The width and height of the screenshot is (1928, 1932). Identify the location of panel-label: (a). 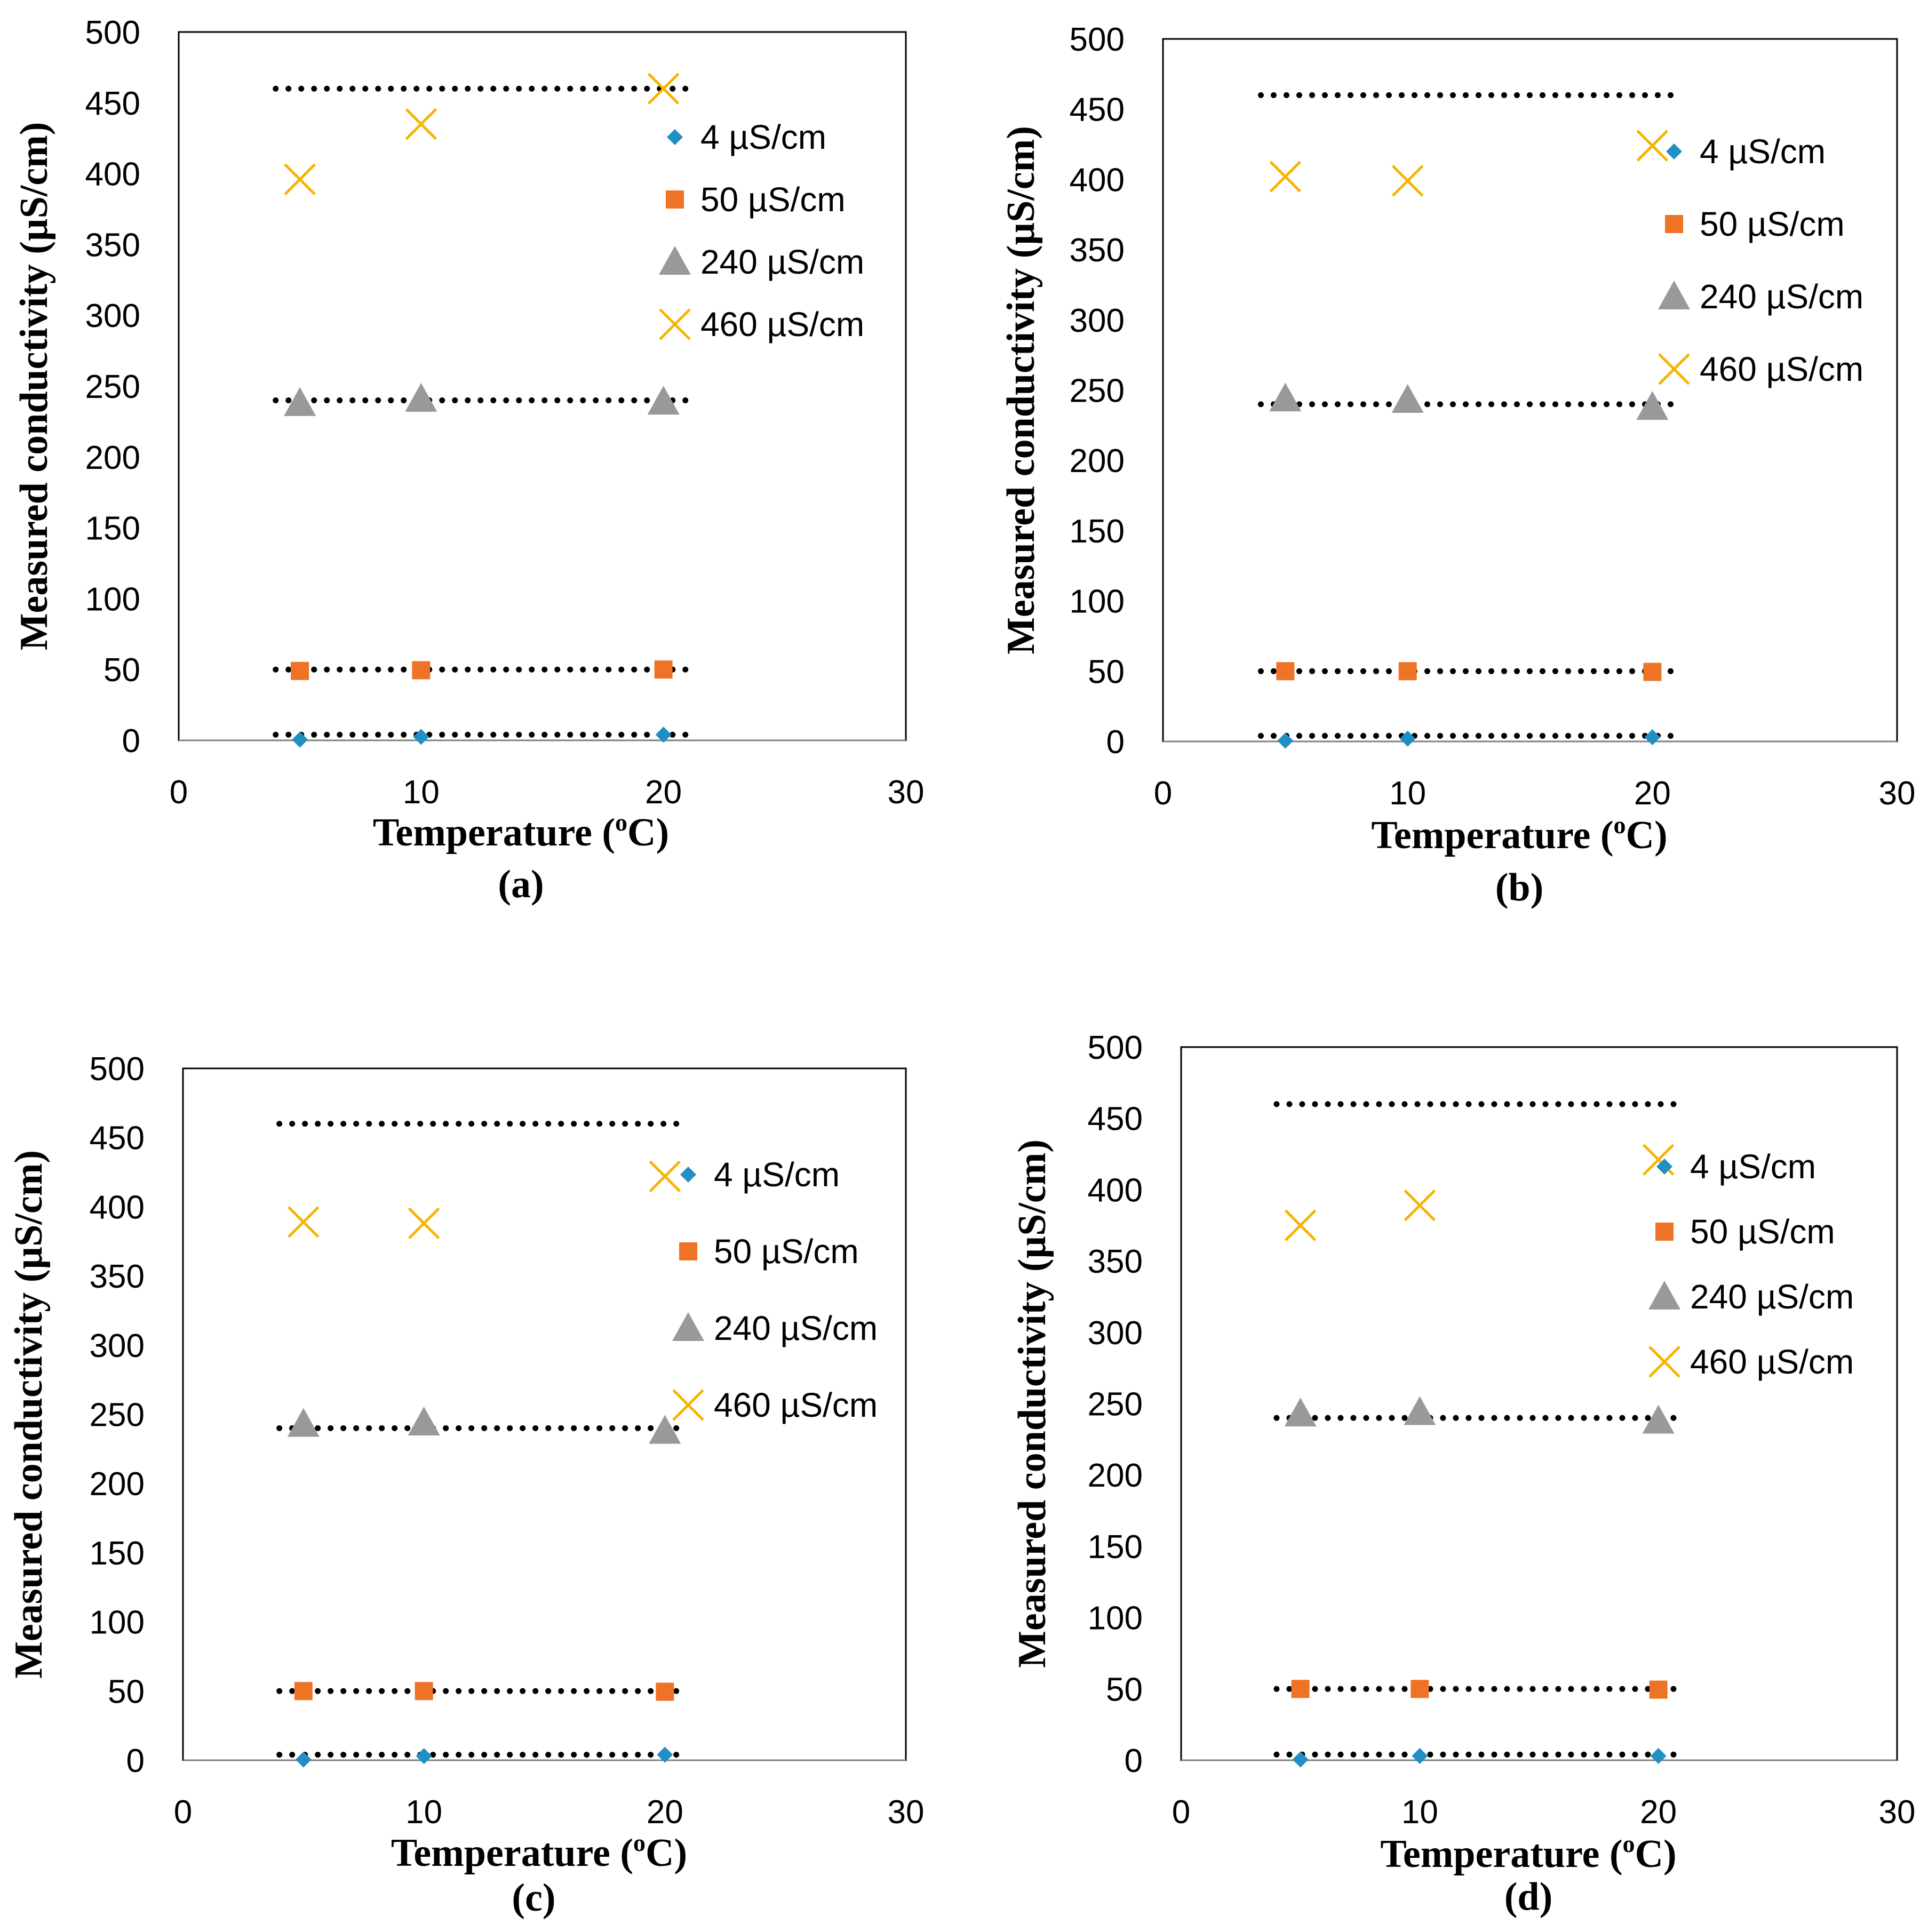
(521, 884).